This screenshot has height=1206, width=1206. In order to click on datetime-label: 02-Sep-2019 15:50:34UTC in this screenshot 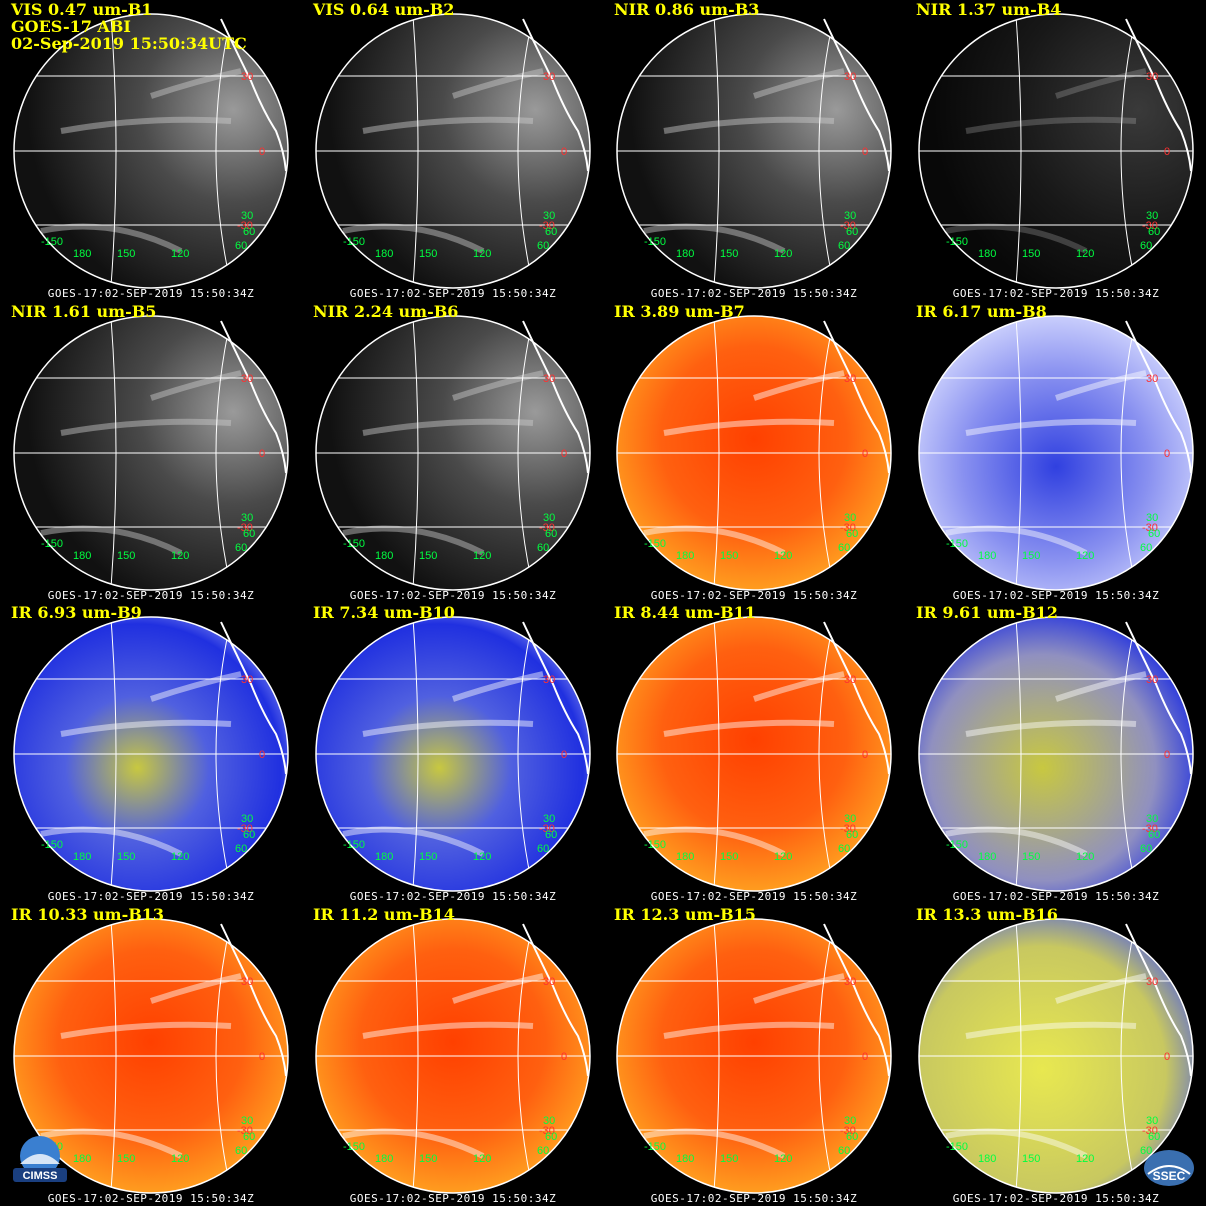, I will do `click(129, 43)`.